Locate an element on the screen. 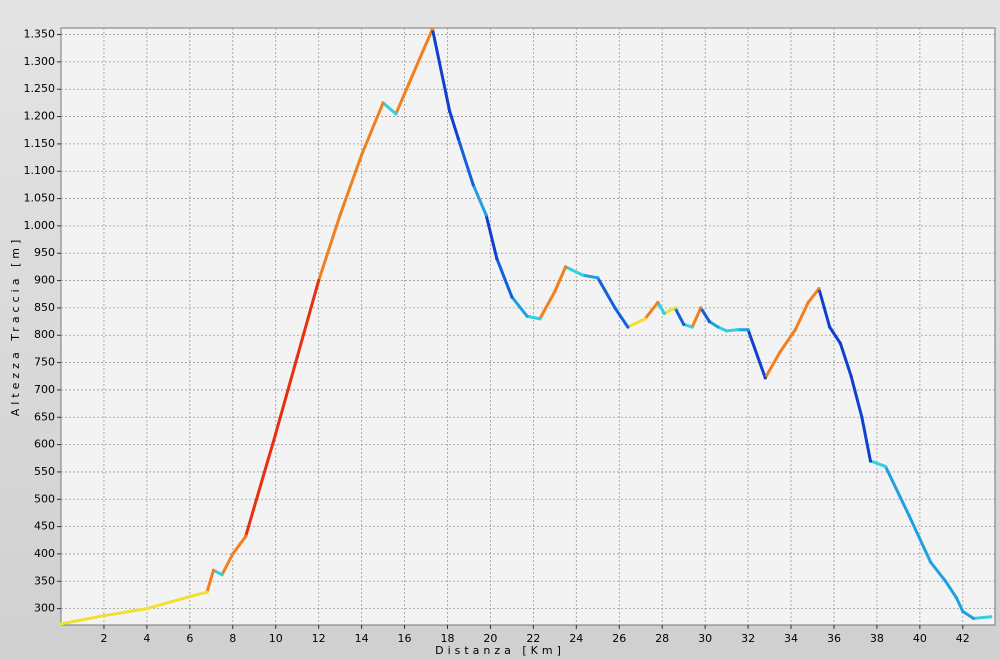 This screenshot has height=660, width=1000. y-tick-label: 1.100 is located at coordinates (40, 170).